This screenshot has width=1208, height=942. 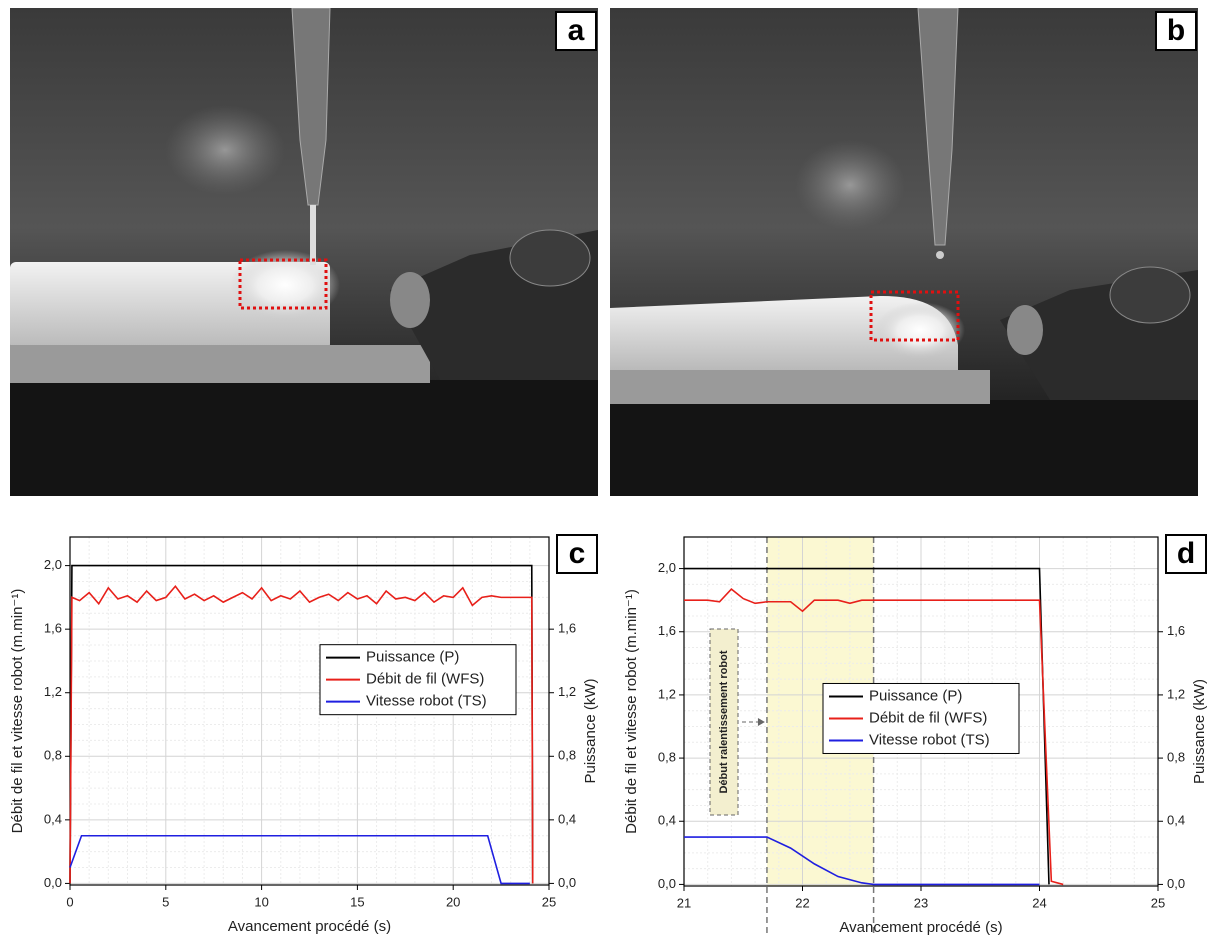 I want to click on x-tick-label: 10, so click(x=261, y=901).